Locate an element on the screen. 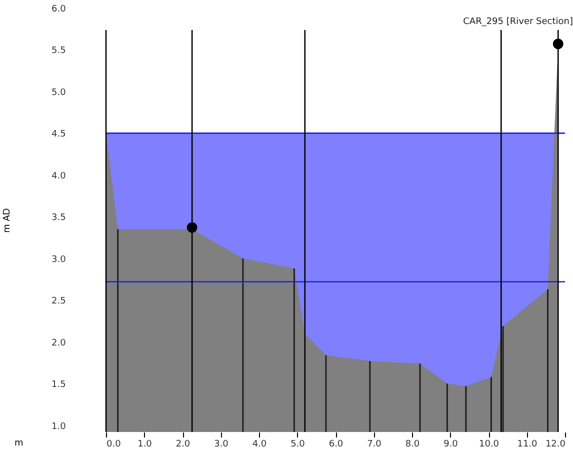 The width and height of the screenshot is (573, 450). x-tick-label: 1.0 is located at coordinates (145, 445).